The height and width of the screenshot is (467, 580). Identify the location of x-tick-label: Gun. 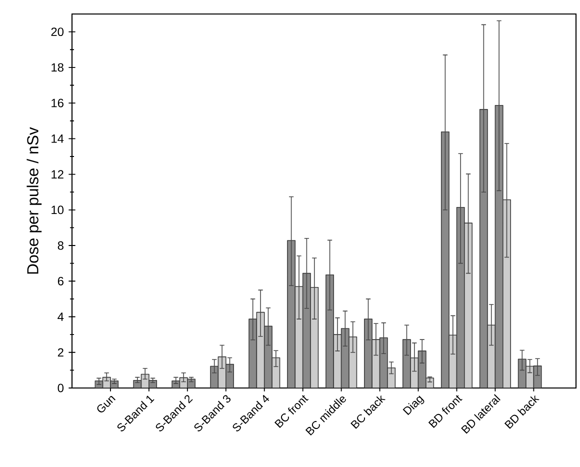
(106, 404).